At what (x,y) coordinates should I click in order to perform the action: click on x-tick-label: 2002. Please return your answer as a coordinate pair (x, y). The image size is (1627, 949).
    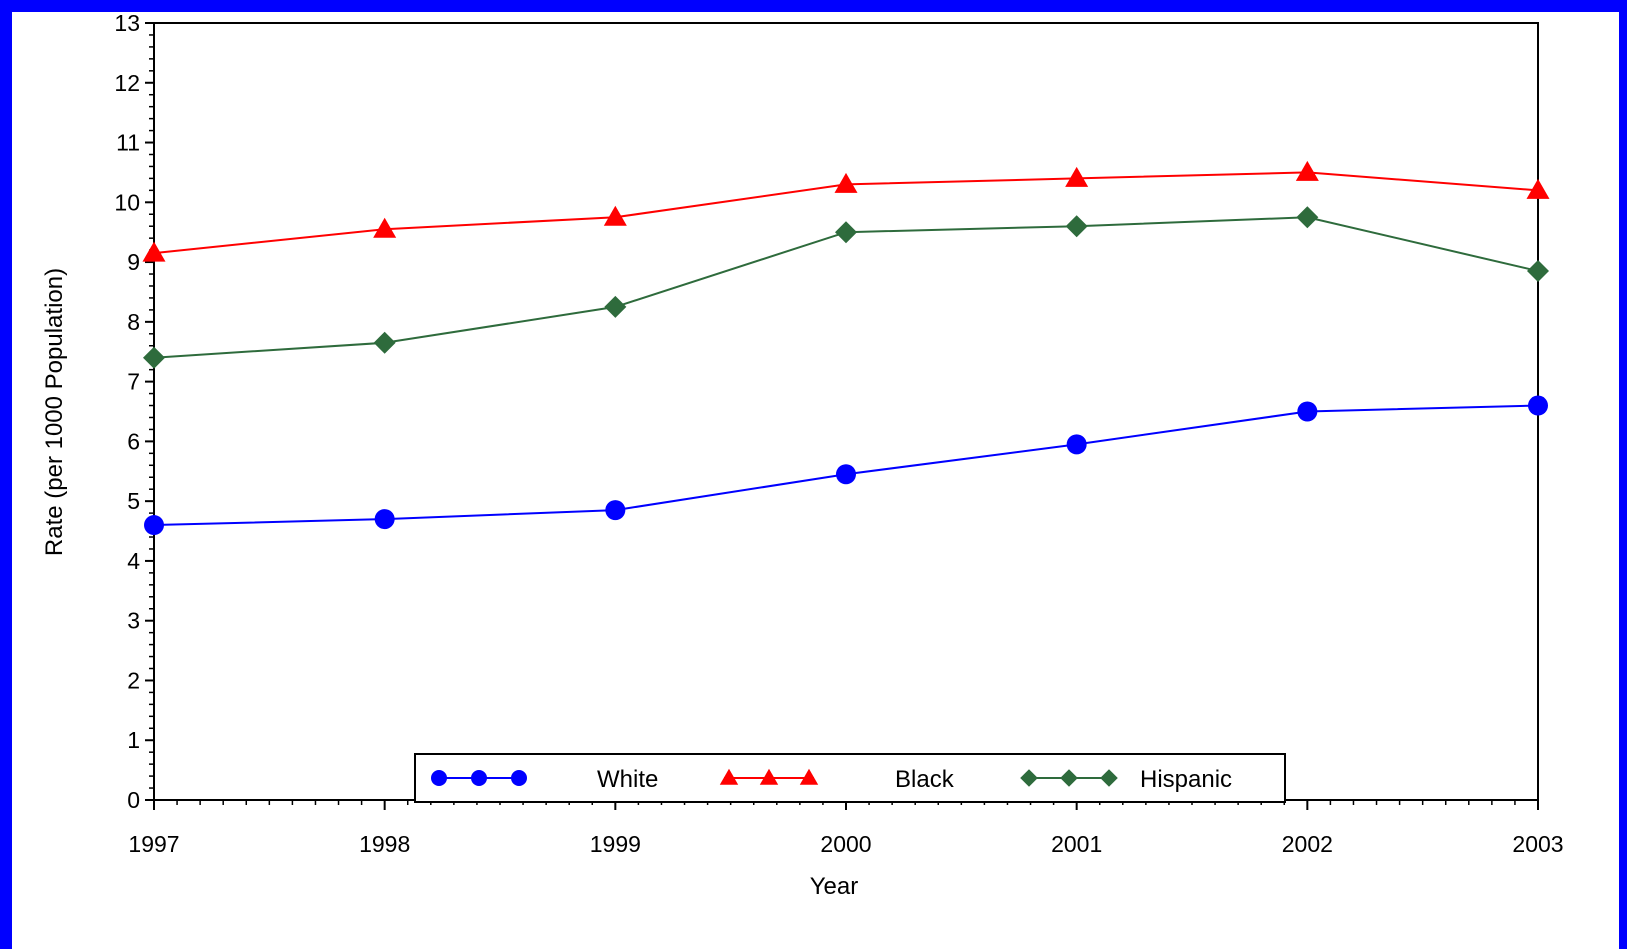
    Looking at the image, I should click on (1307, 844).